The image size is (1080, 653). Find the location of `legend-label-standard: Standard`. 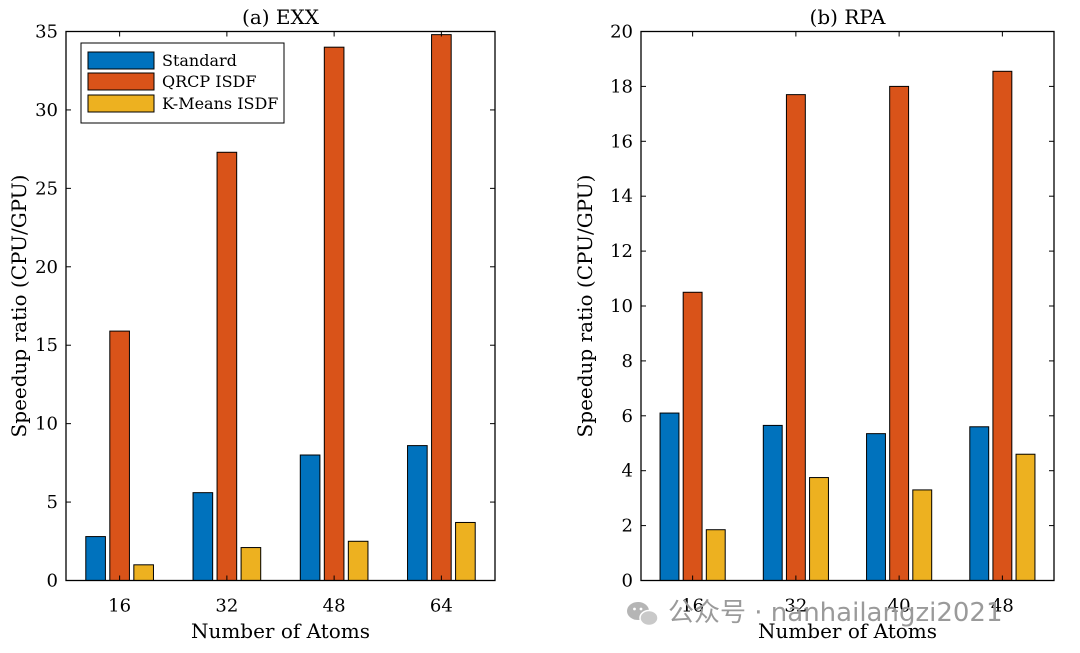

legend-label-standard: Standard is located at coordinates (199, 60).